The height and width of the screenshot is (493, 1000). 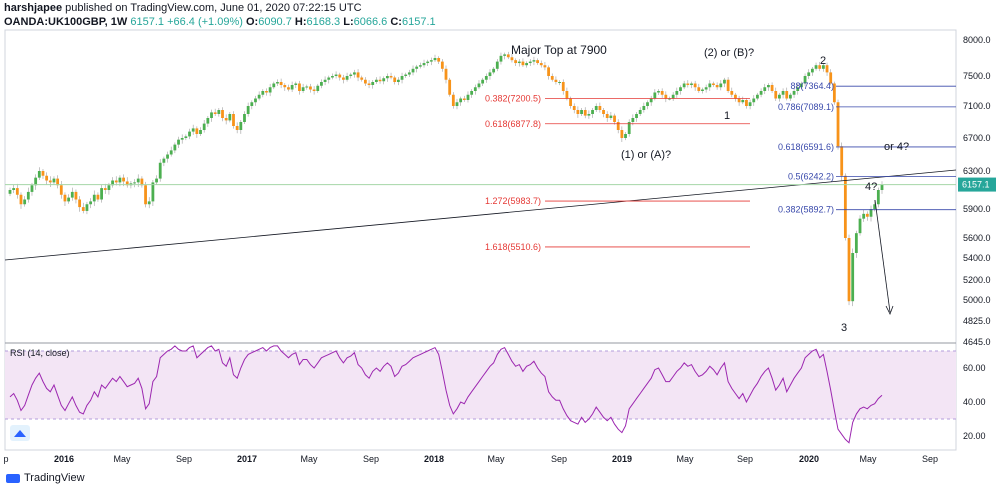 I want to click on fib-level-label: 0.5(6242.2), so click(x=811, y=176).